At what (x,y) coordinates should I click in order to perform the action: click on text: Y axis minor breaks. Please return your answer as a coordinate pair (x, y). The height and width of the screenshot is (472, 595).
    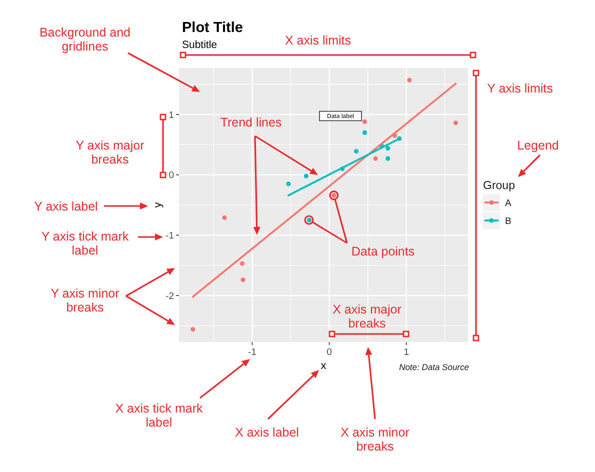
    Looking at the image, I should click on (85, 300).